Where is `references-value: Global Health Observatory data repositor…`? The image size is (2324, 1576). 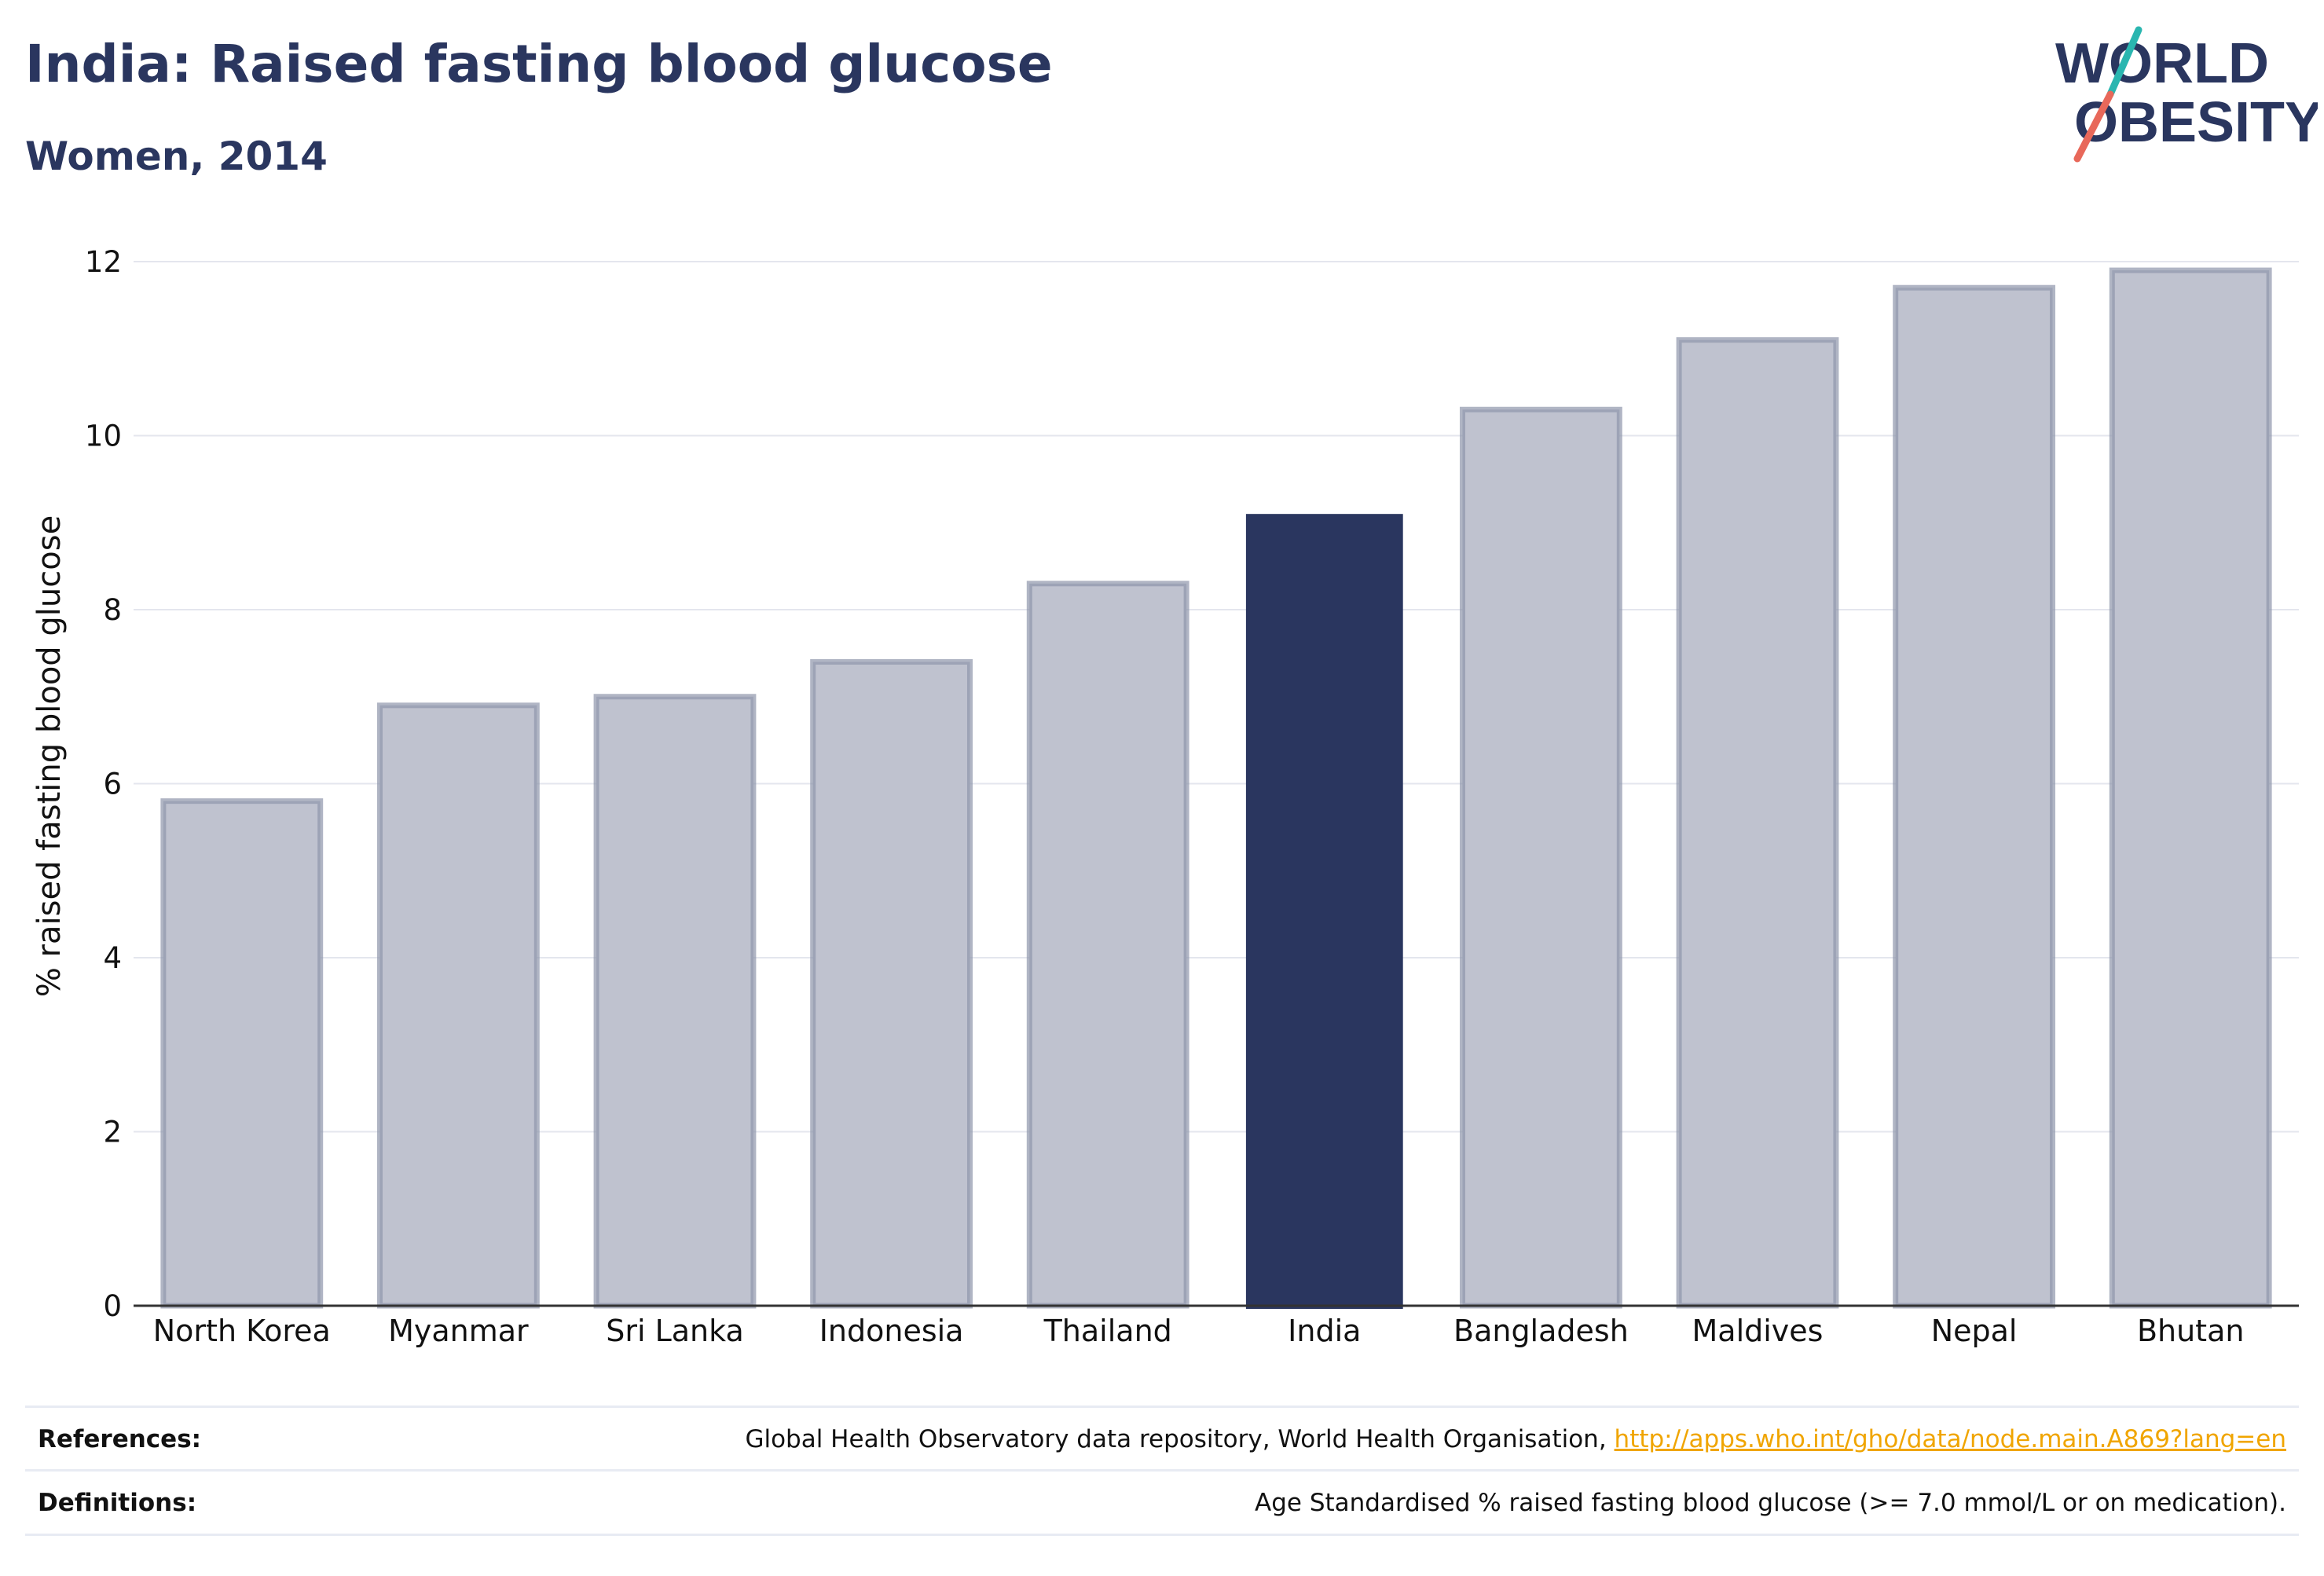 references-value: Global Health Observatory data repositor… is located at coordinates (1522, 1439).